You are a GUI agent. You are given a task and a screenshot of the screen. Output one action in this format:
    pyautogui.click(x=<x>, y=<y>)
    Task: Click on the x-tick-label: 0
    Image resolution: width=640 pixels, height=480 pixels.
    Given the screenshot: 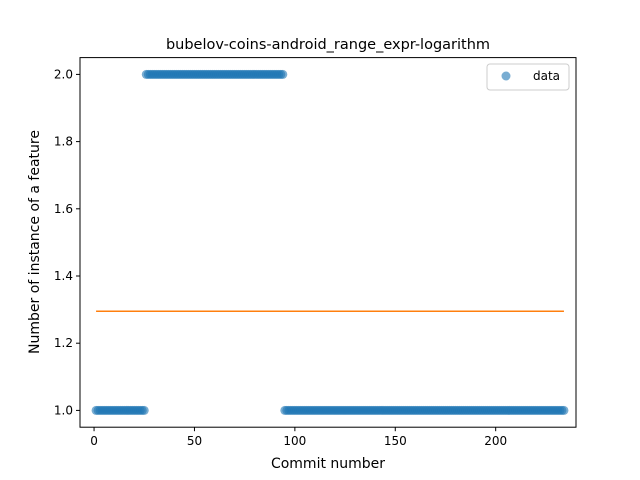 What is the action you would take?
    pyautogui.click(x=94, y=441)
    